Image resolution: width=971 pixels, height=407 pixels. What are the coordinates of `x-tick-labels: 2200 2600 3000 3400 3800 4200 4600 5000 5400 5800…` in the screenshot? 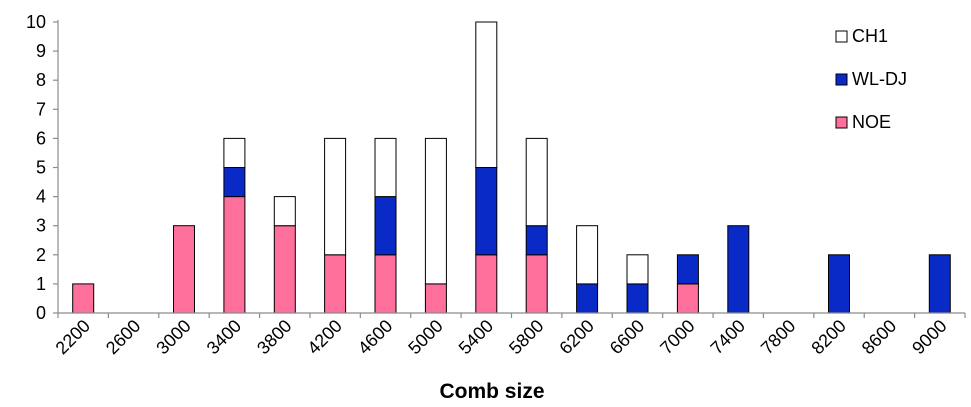 It's located at (501, 337).